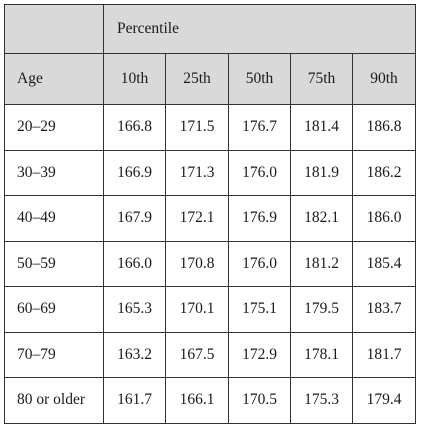 The width and height of the screenshot is (423, 434). Describe the element at coordinates (197, 263) in the screenshot. I see `value-cell: 170.8` at that location.